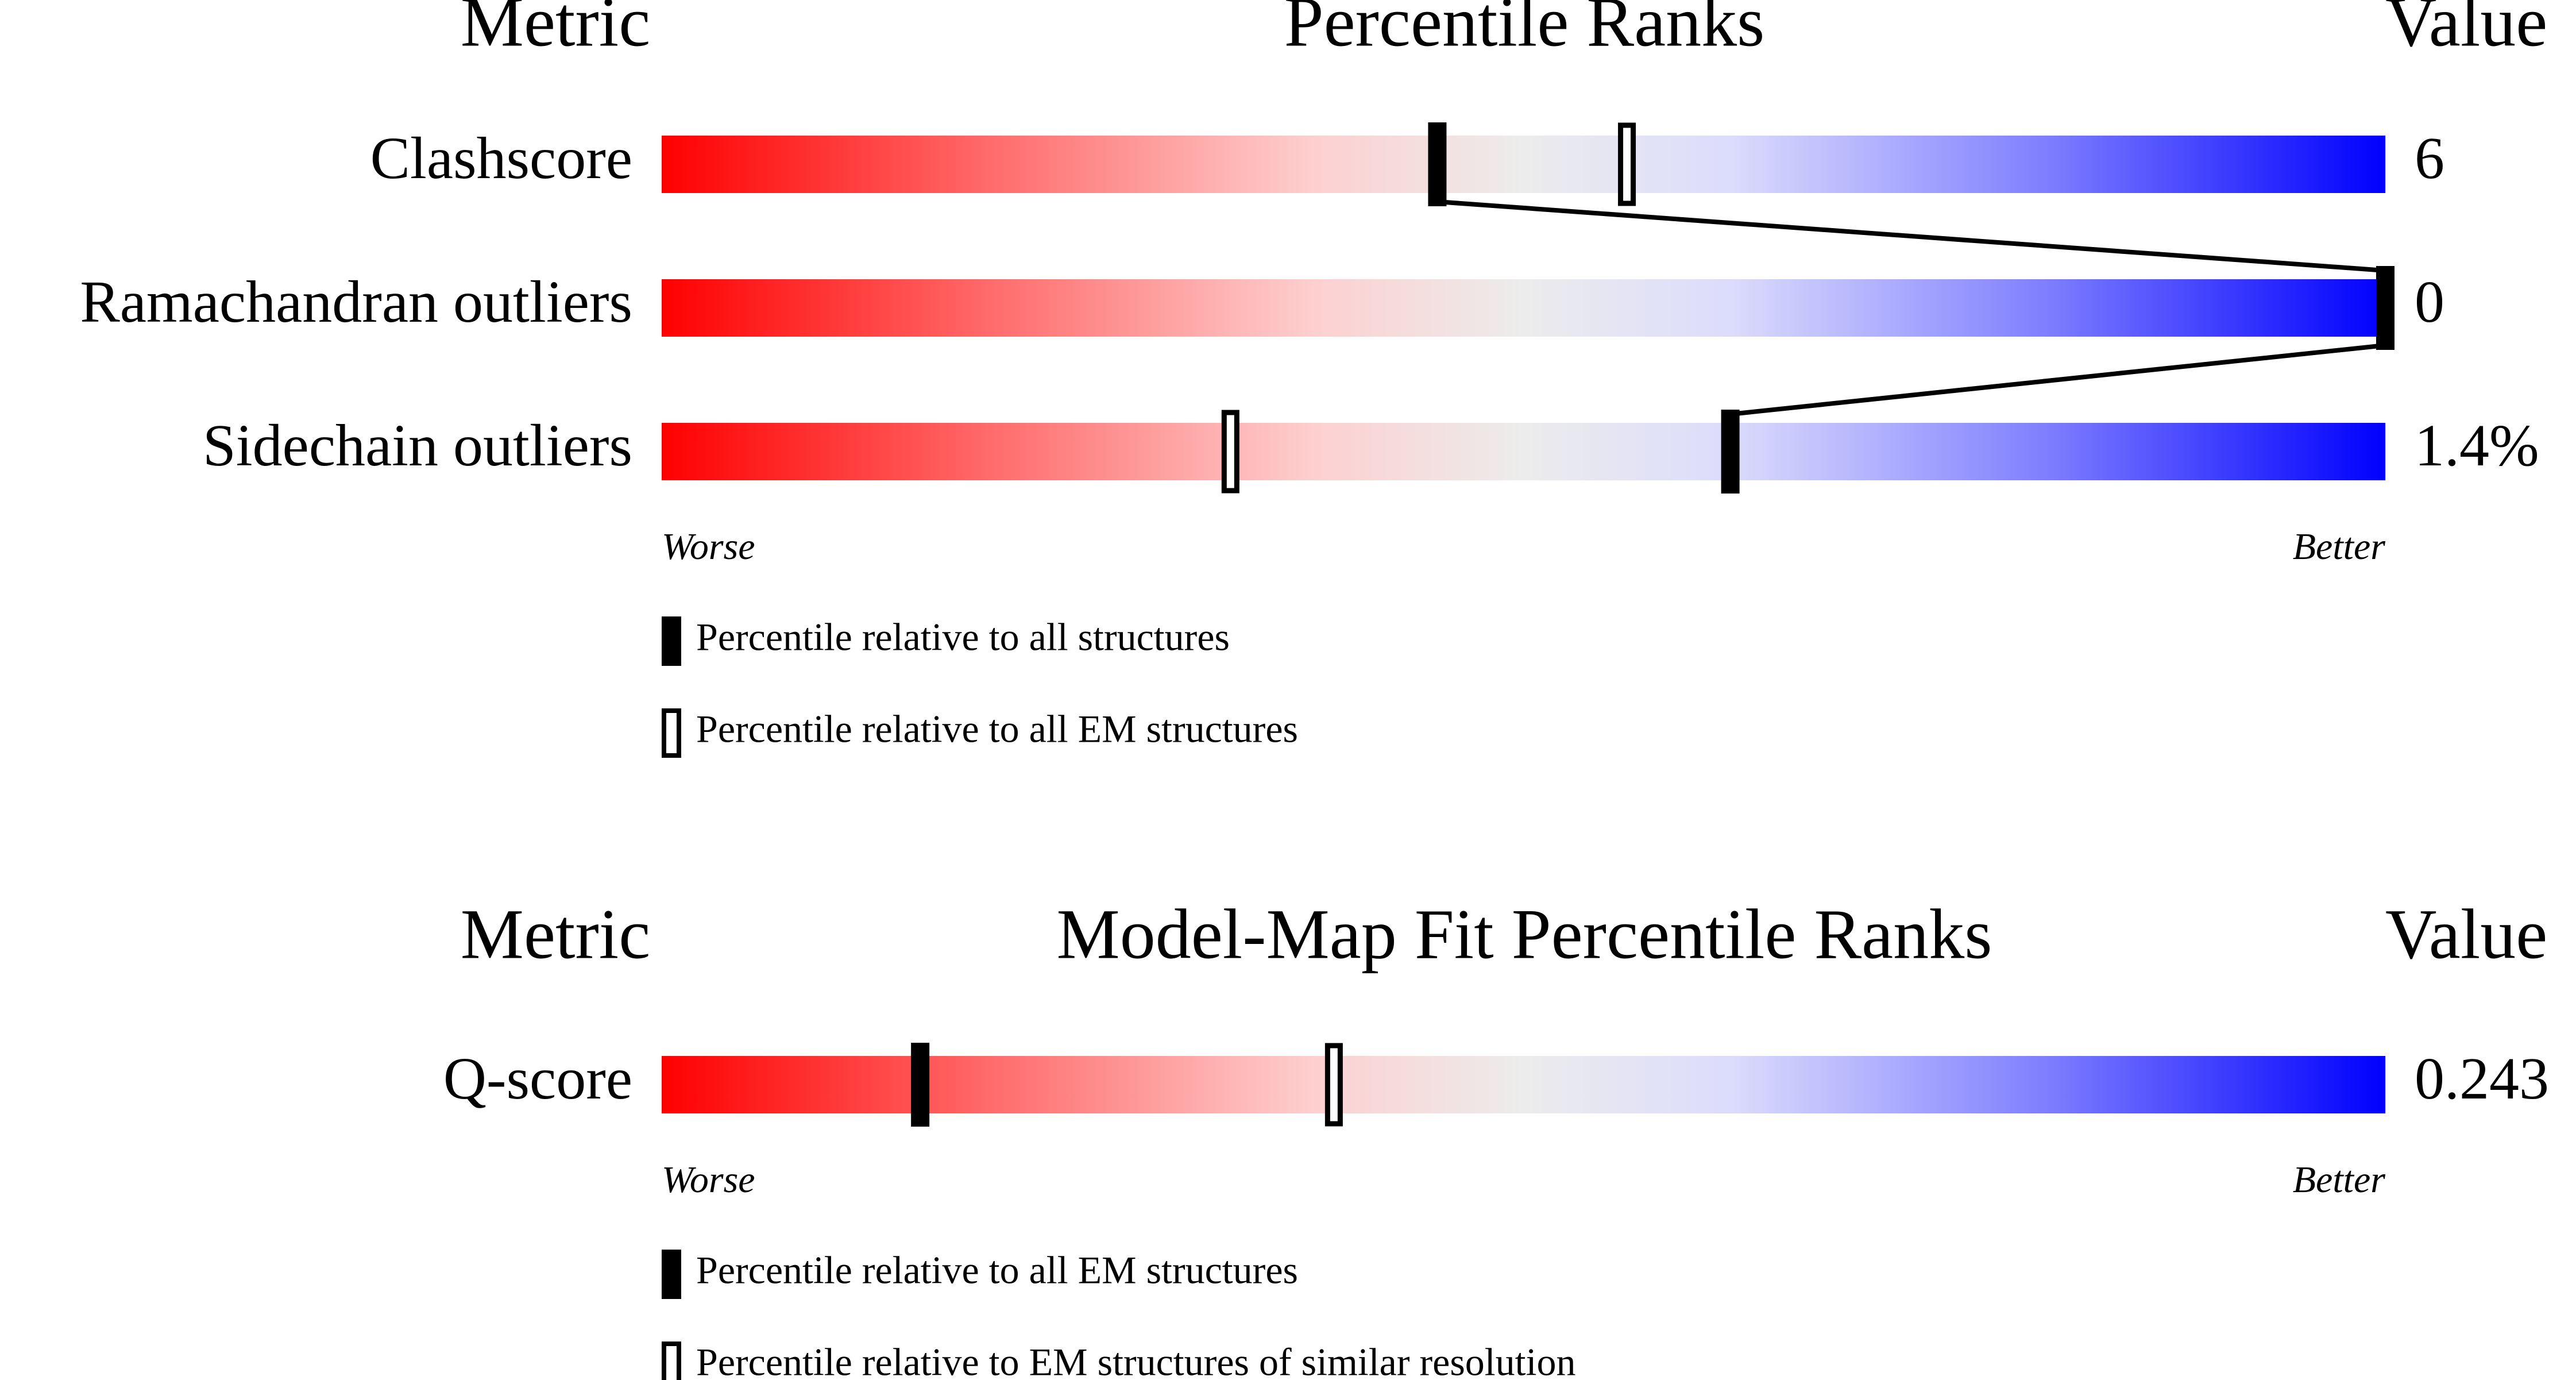 The height and width of the screenshot is (1380, 2576). I want to click on metric-label: Clashscore, so click(501, 158).